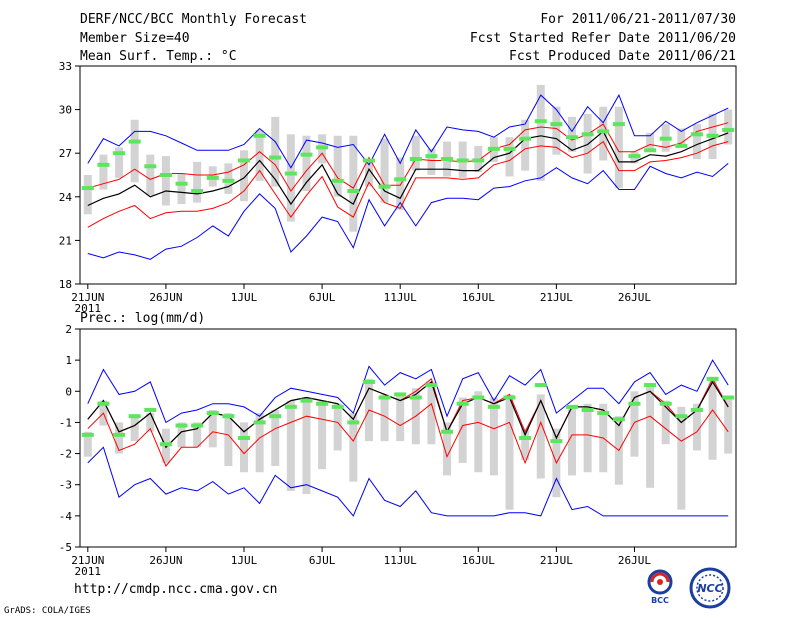 This screenshot has width=800, height=618. Describe the element at coordinates (408, 481) in the screenshot. I see `prec-min-line` at that location.